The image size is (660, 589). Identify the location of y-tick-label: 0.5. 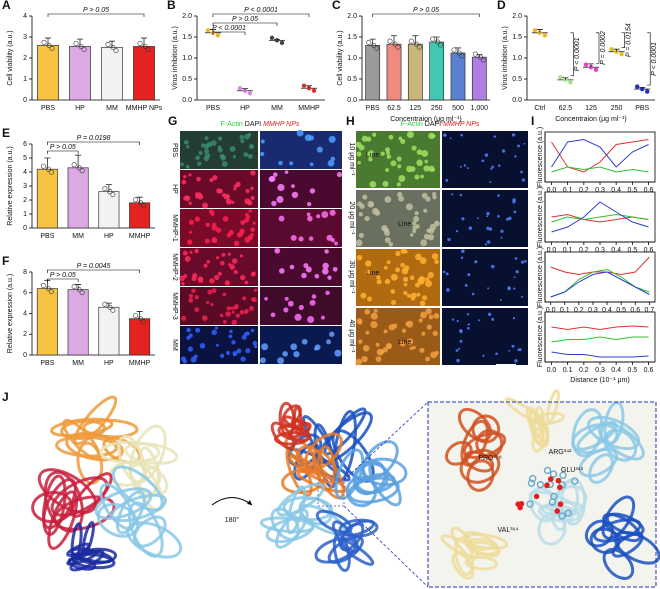
(187, 79).